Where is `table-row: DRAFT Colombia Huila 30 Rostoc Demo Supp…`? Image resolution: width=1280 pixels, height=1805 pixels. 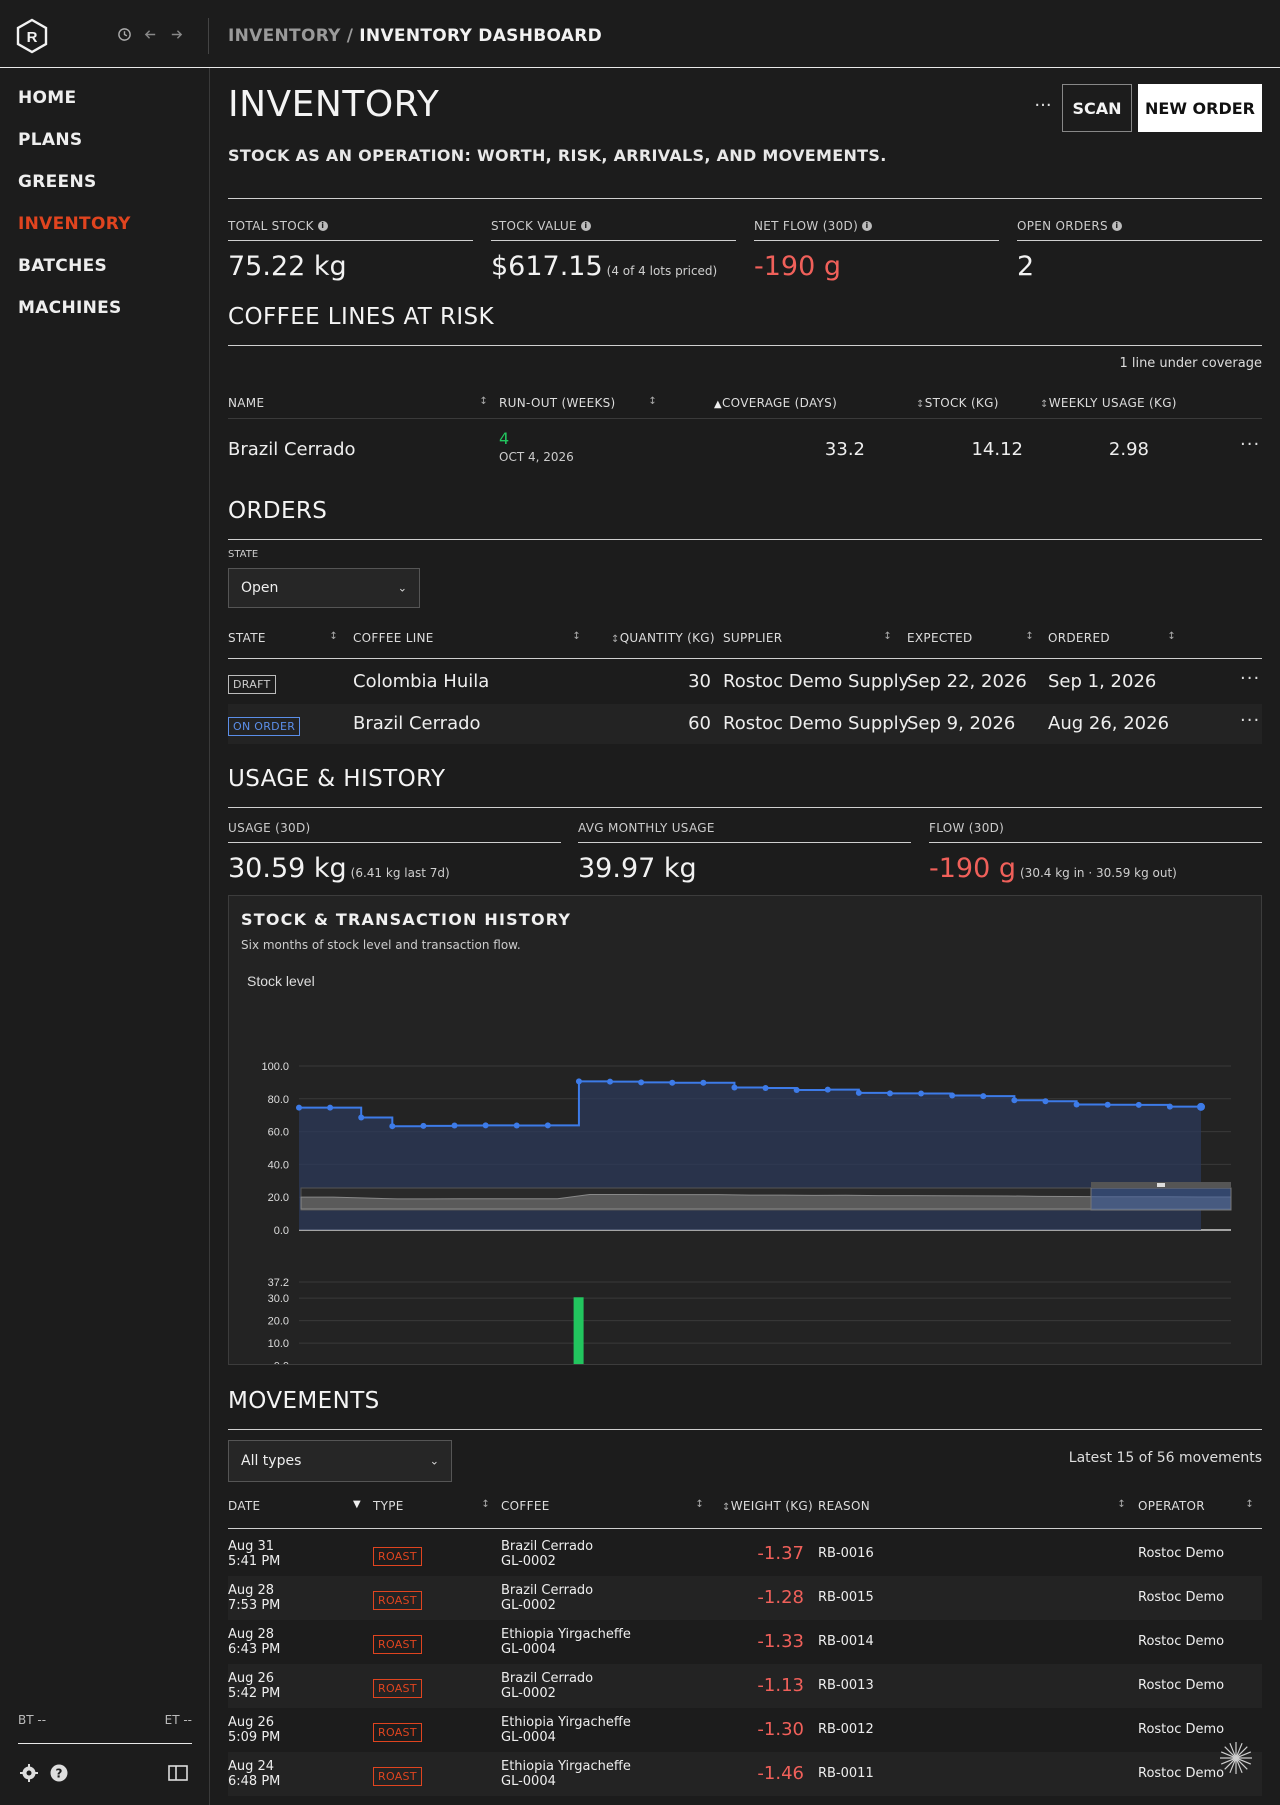
table-row: DRAFT Colombia Huila 30 Rostoc Demo Supp… is located at coordinates (745, 682).